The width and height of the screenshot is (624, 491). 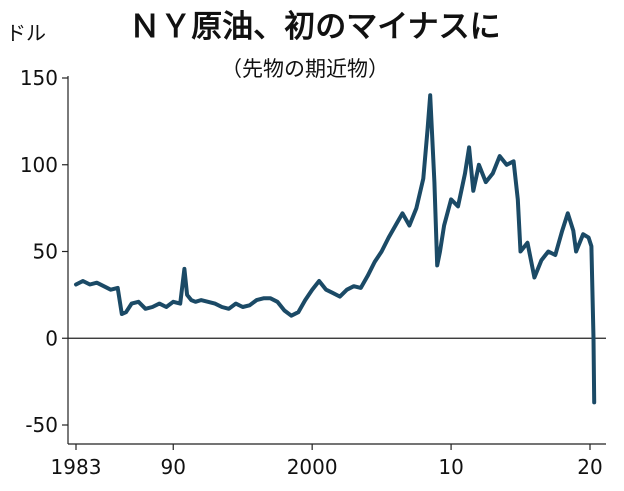 What do you see at coordinates (305, 69) in the screenshot?
I see `chart-subtitle: （先物の期近物）` at bounding box center [305, 69].